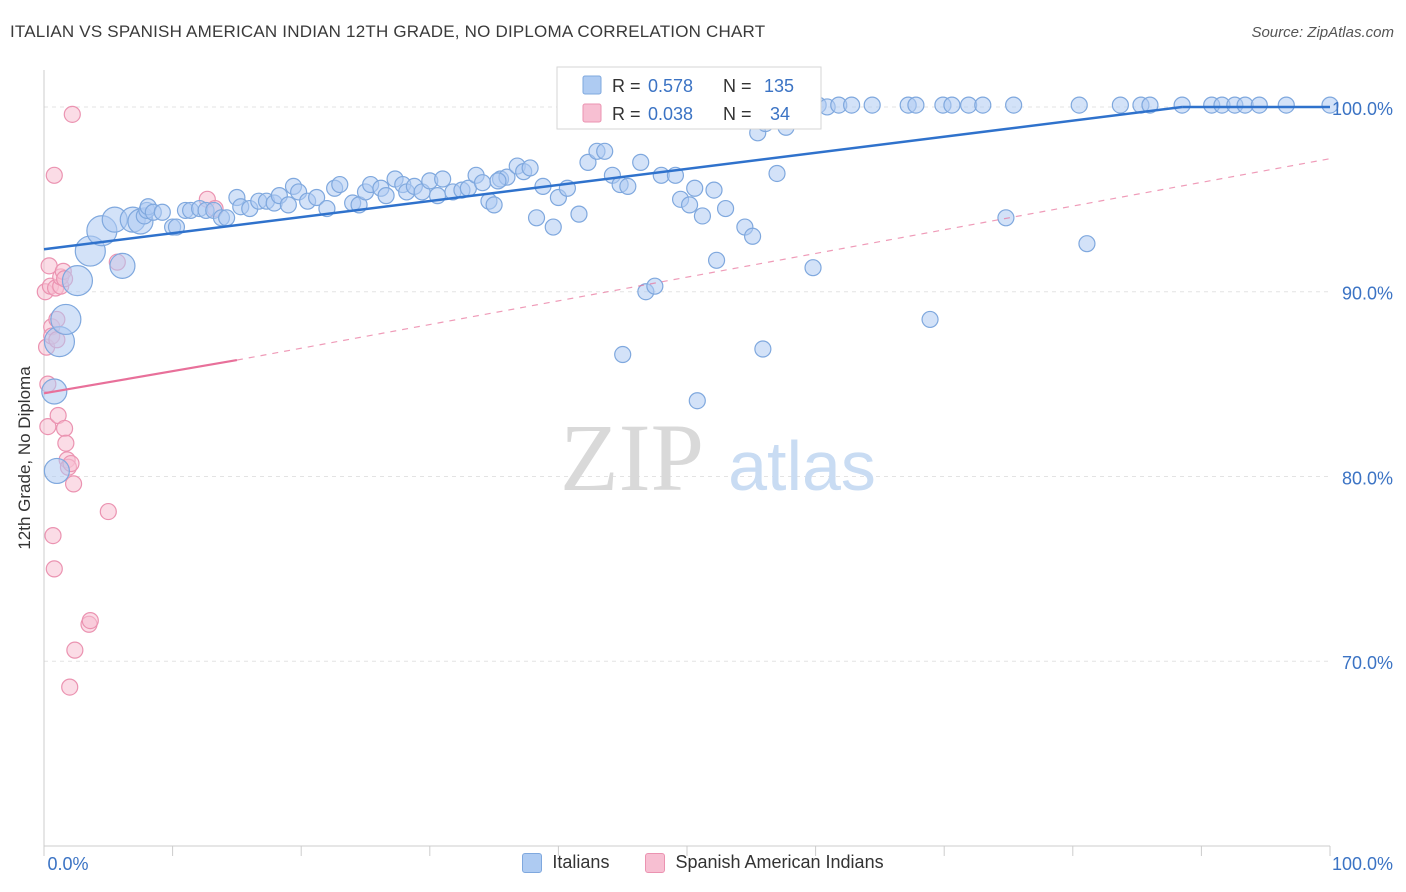 Image resolution: width=1406 pixels, height=892 pixels. What do you see at coordinates (592, 85) in the screenshot?
I see `stats-swatch-italians` at bounding box center [592, 85].